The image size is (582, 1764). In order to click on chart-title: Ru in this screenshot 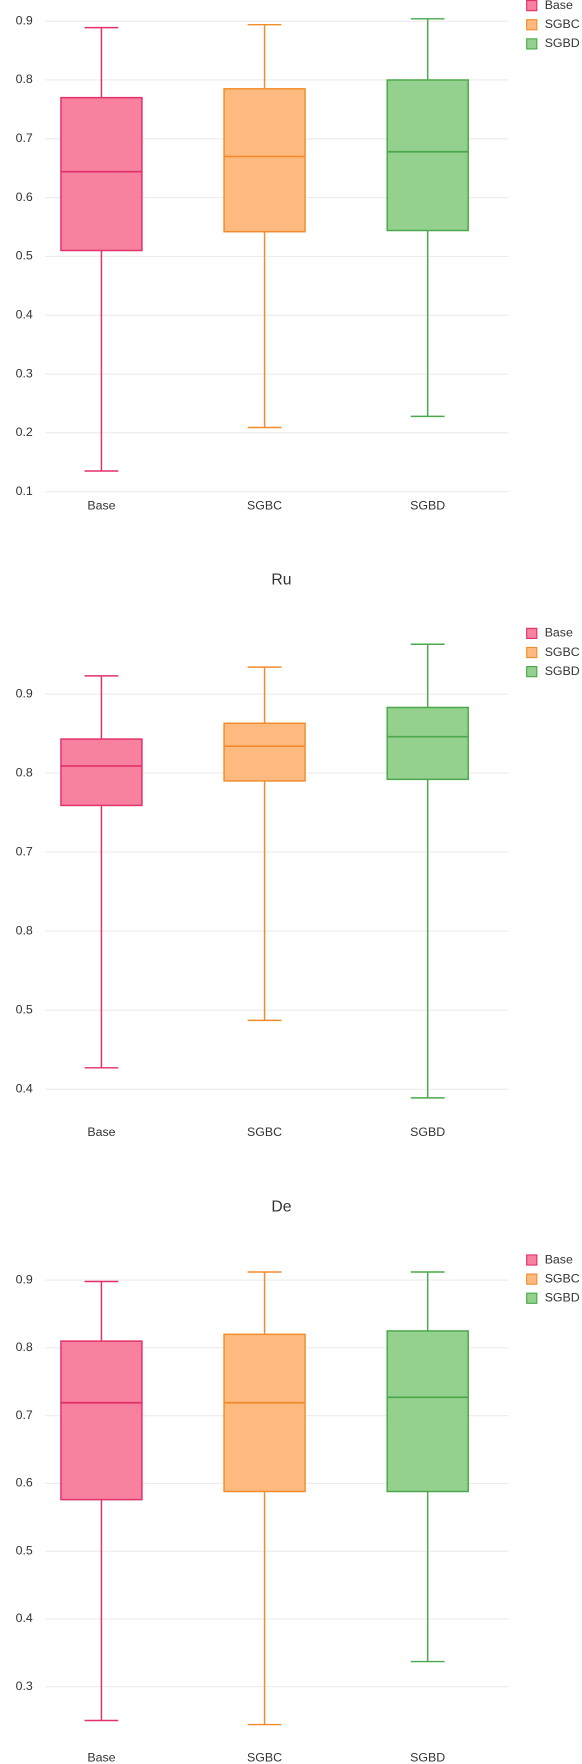, I will do `click(281, 580)`.